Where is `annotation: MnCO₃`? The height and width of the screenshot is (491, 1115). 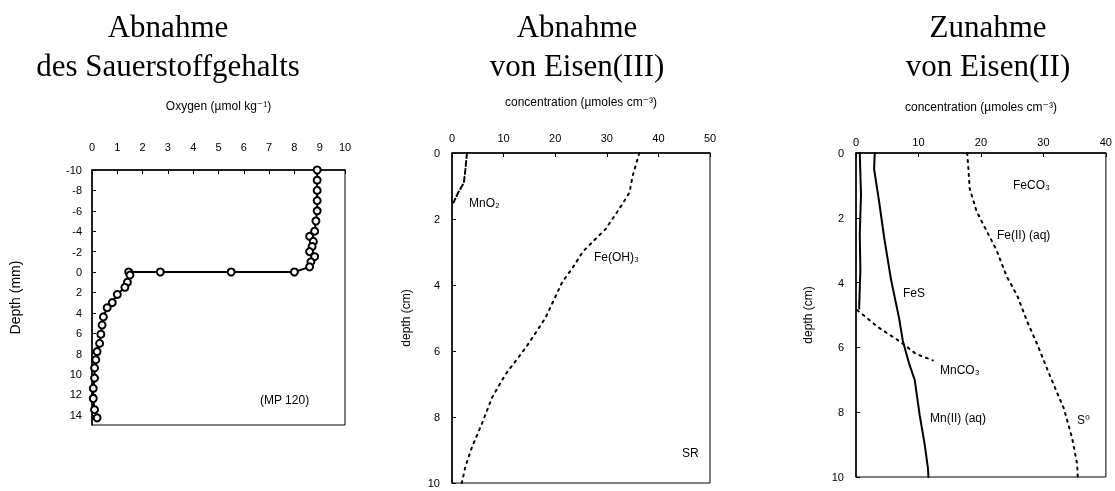 annotation: MnCO₃ is located at coordinates (960, 370).